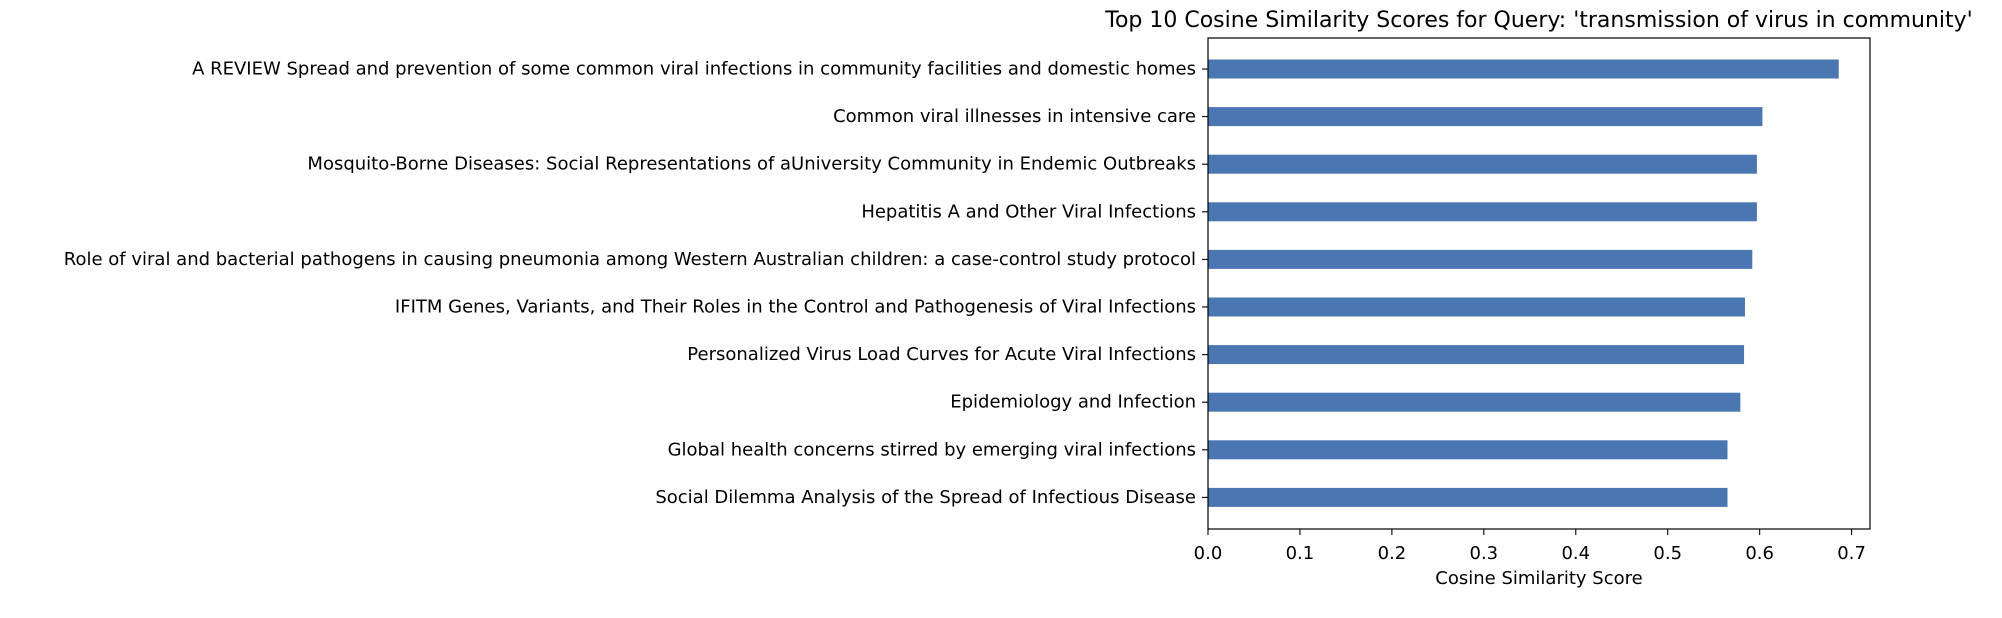  I want to click on x-tick-label: 0.1, so click(1300, 553).